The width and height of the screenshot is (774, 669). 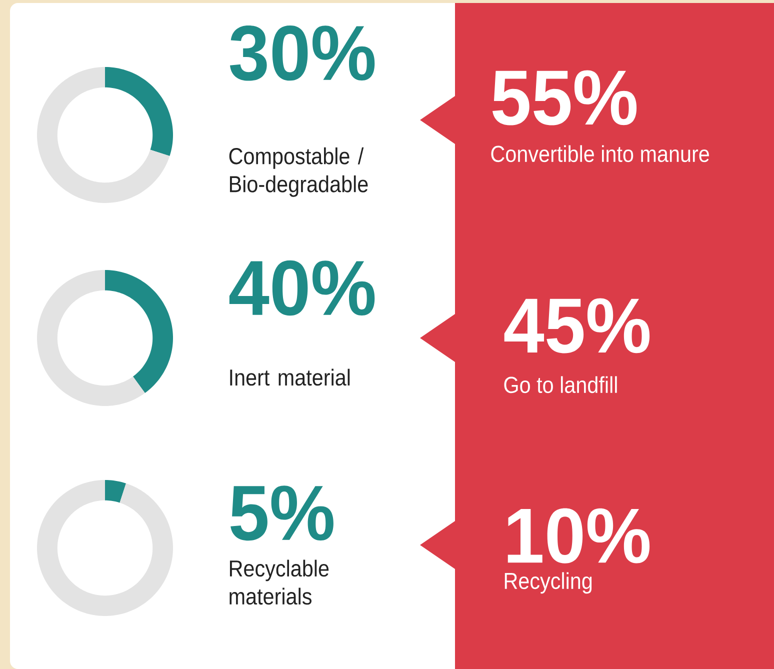 What do you see at coordinates (279, 582) in the screenshot?
I see `text: Recyclable materials` at bounding box center [279, 582].